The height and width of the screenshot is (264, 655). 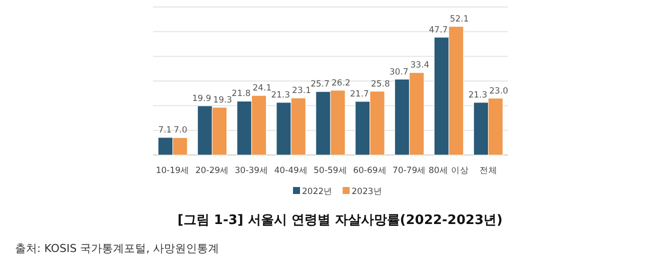 I want to click on x-tick-label: 60-69세, so click(x=370, y=171).